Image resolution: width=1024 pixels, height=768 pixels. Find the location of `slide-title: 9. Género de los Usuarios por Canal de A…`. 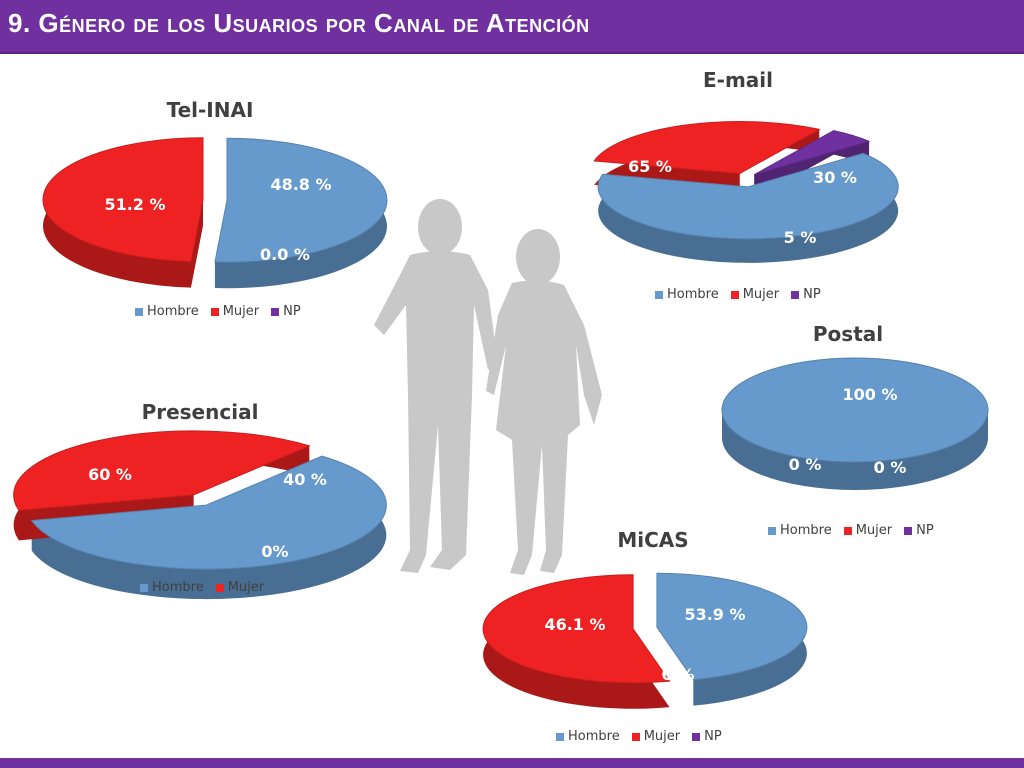

slide-title: 9. Género de los Usuarios por Canal de A… is located at coordinates (299, 23).